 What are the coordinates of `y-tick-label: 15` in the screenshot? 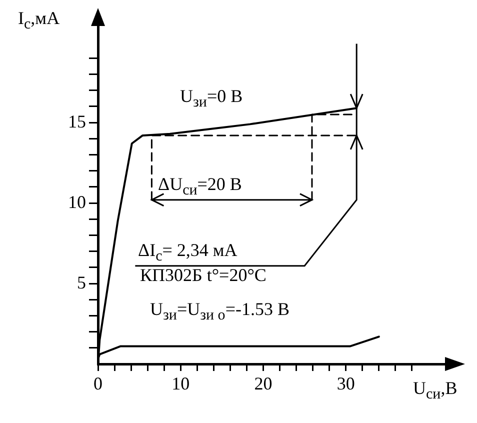 It's located at (77, 121).